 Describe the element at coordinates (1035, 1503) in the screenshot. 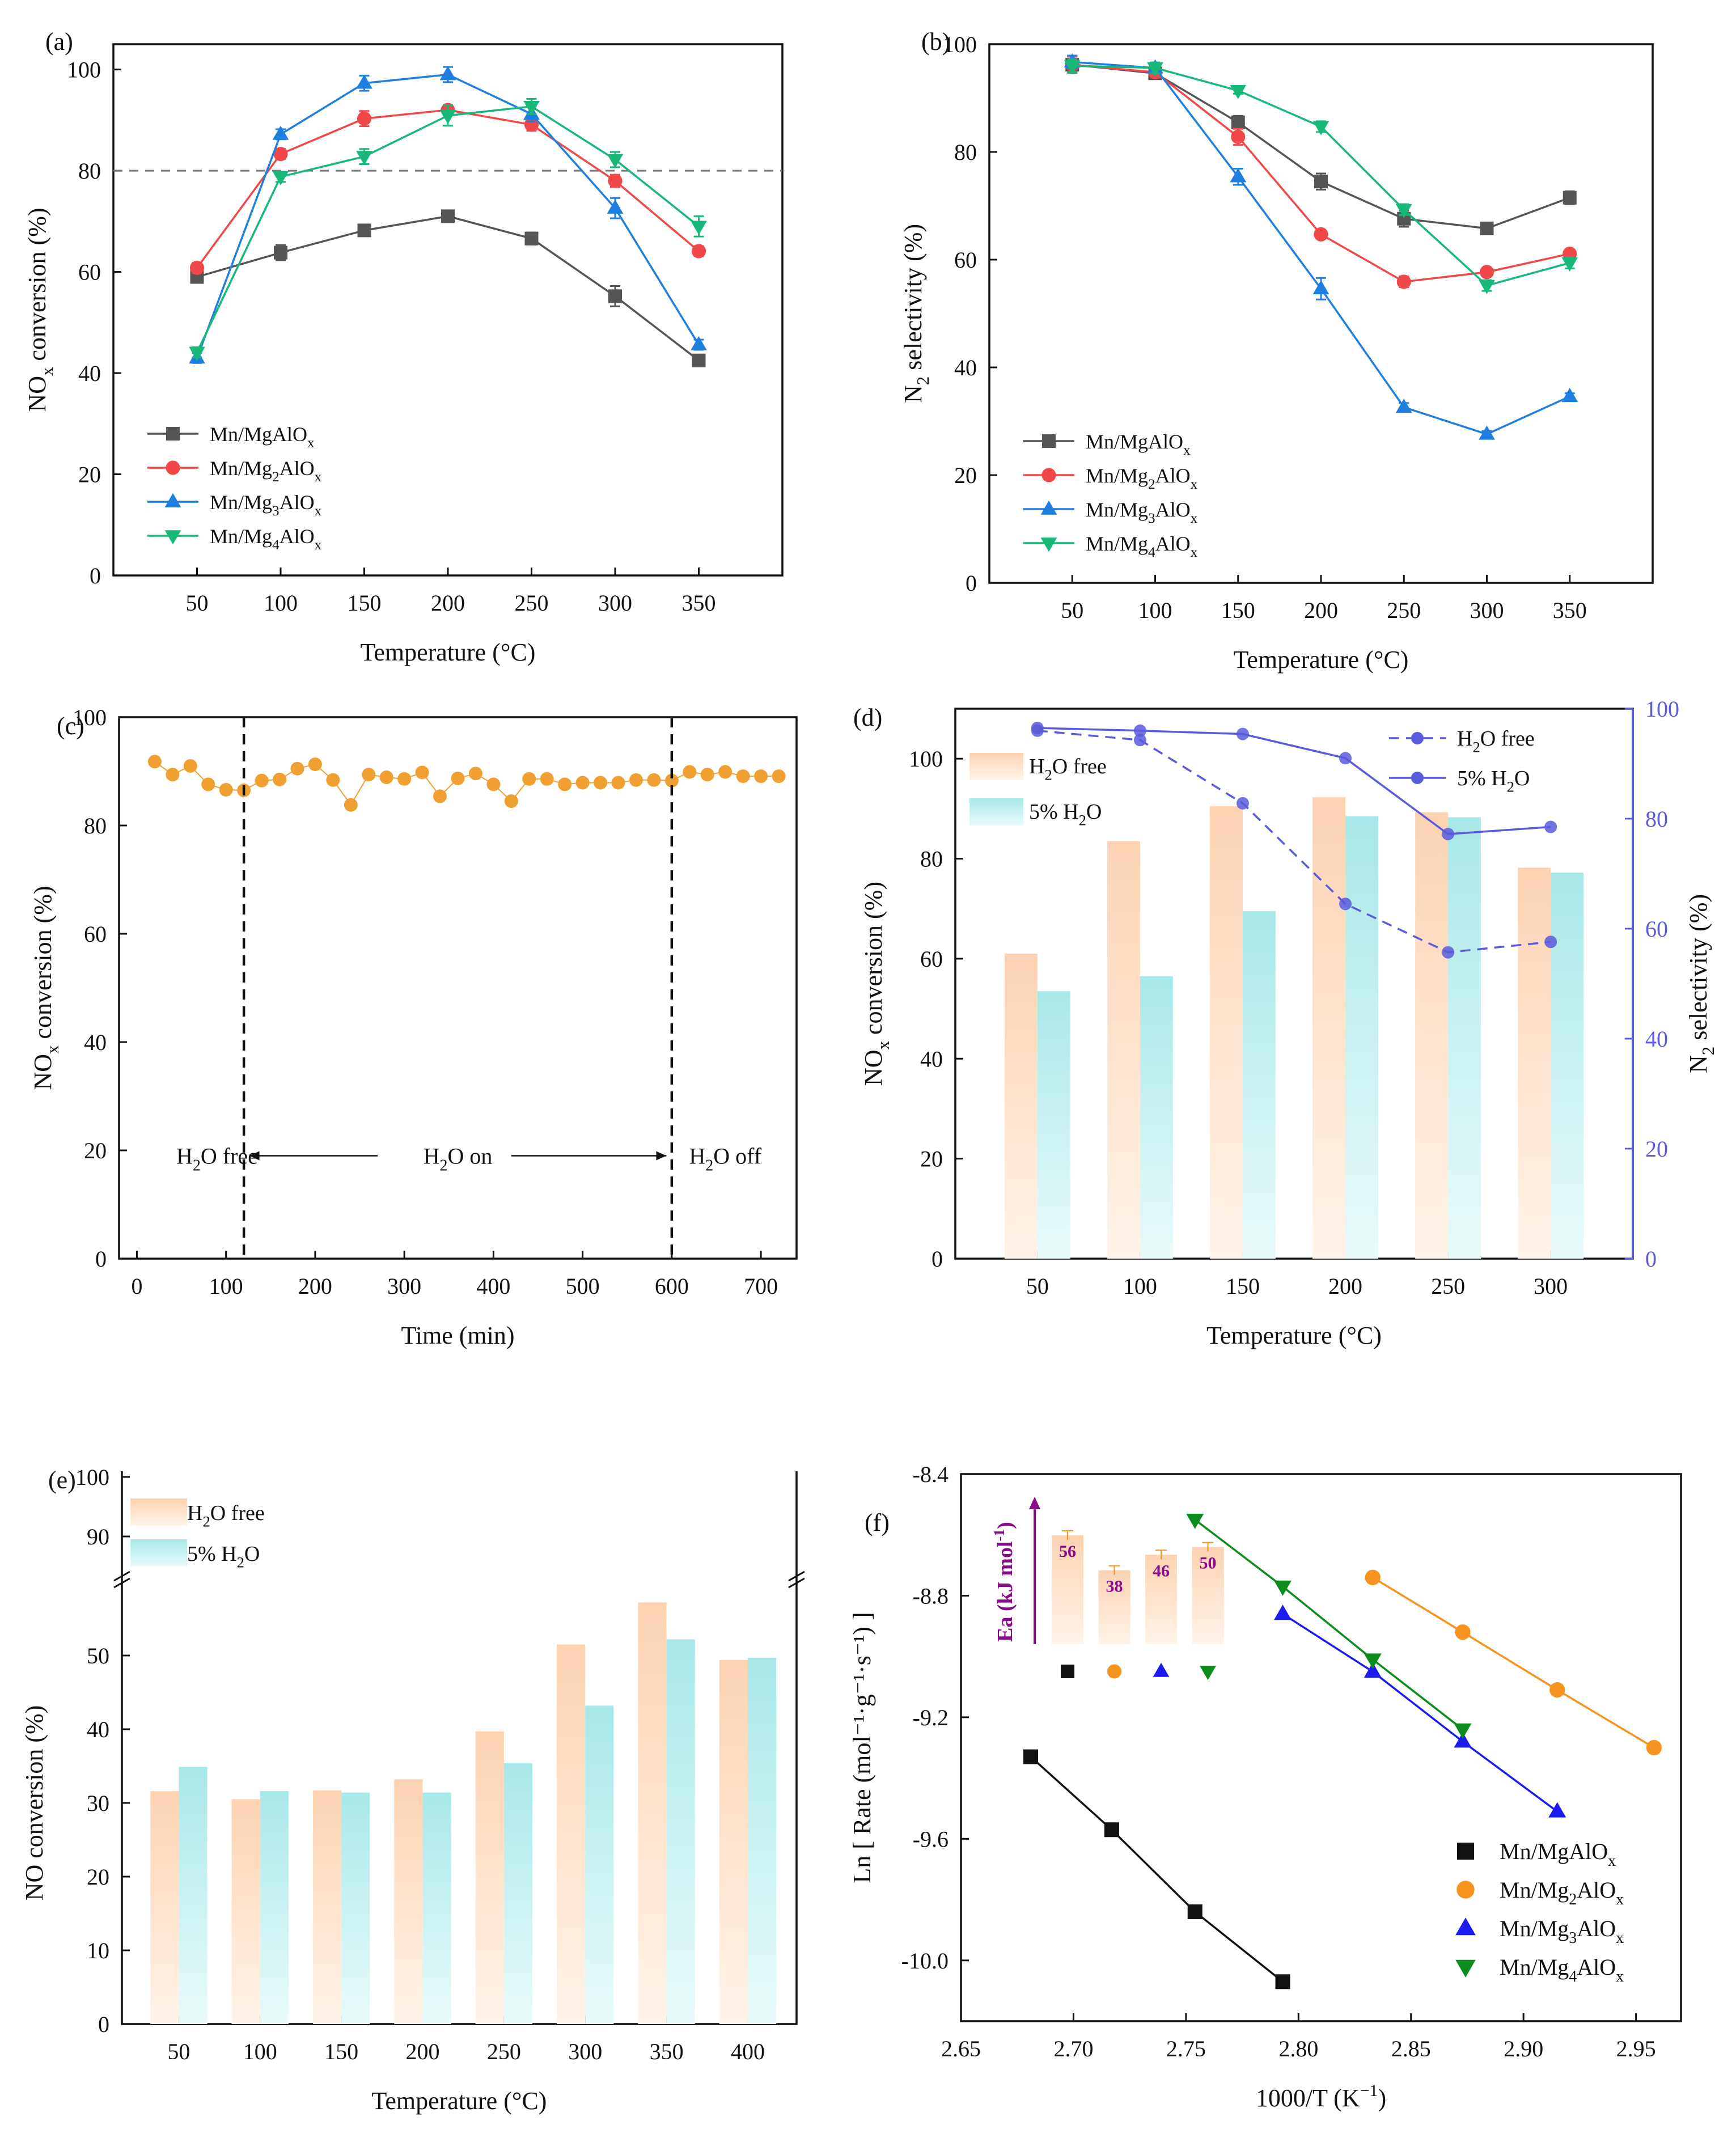

I see `inset-arrow-head` at that location.